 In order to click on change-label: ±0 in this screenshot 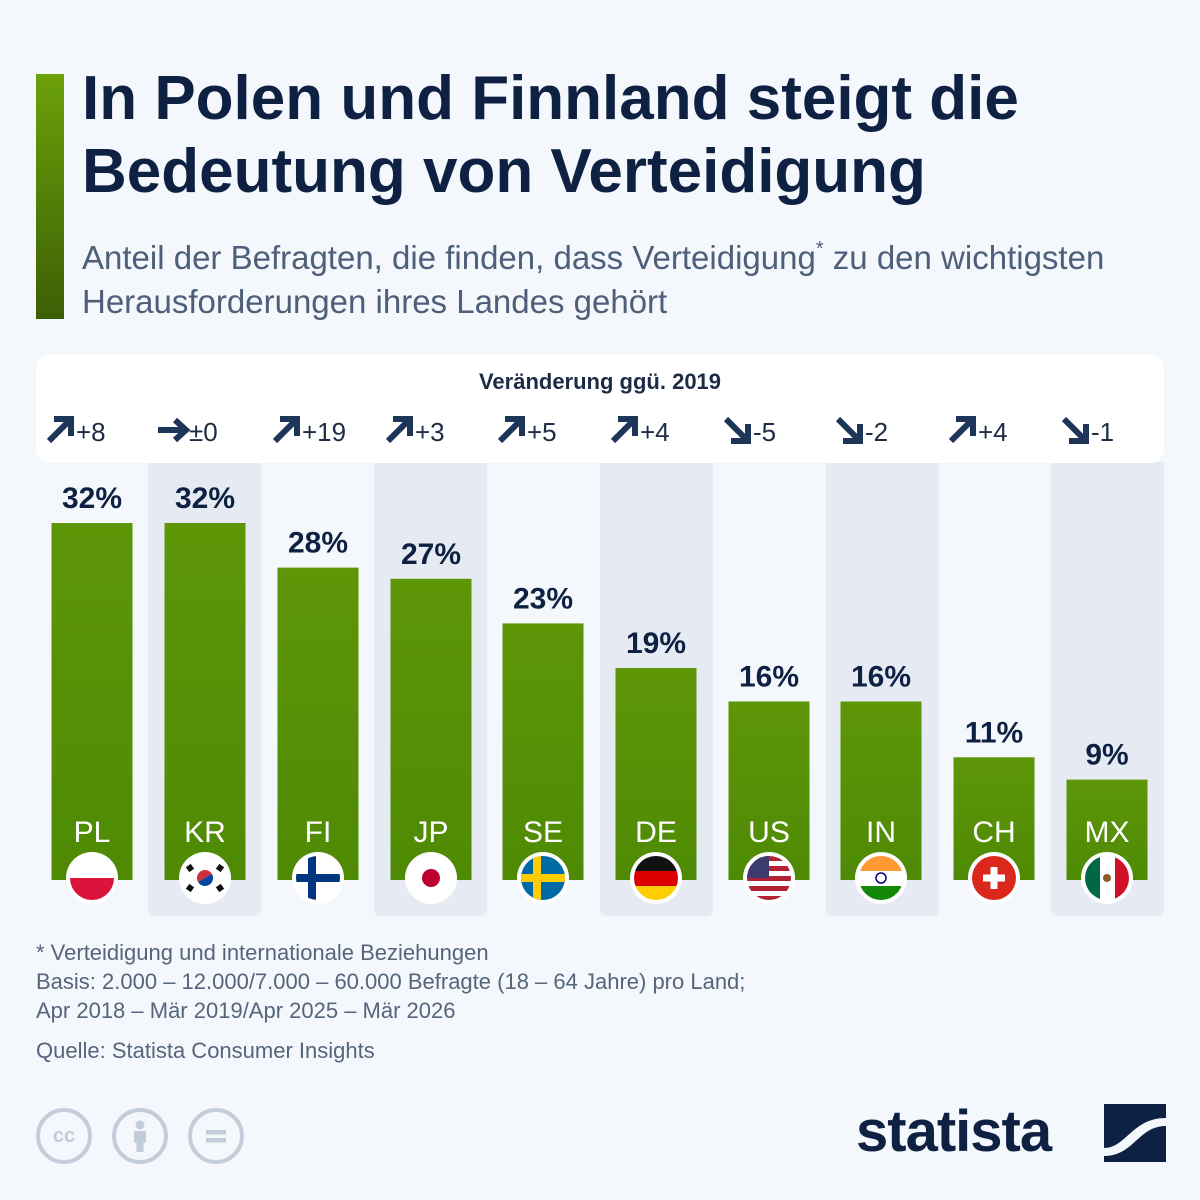, I will do `click(203, 432)`.